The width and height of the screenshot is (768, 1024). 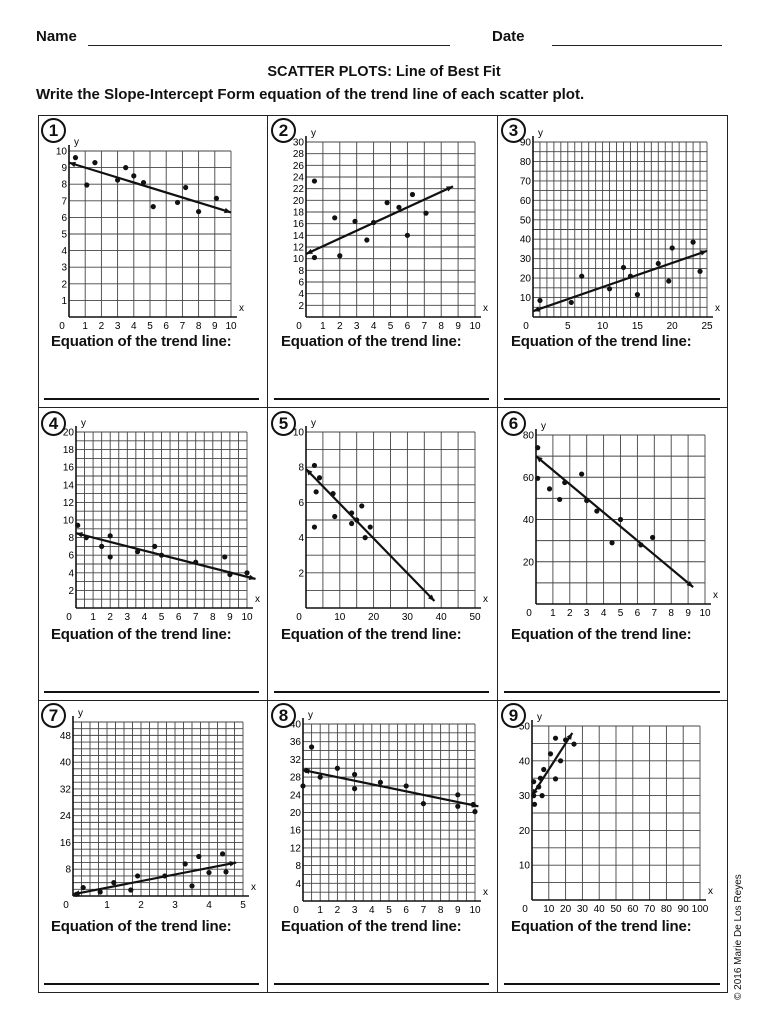 What do you see at coordinates (374, 617) in the screenshot?
I see `x-tick-label: 20` at bounding box center [374, 617].